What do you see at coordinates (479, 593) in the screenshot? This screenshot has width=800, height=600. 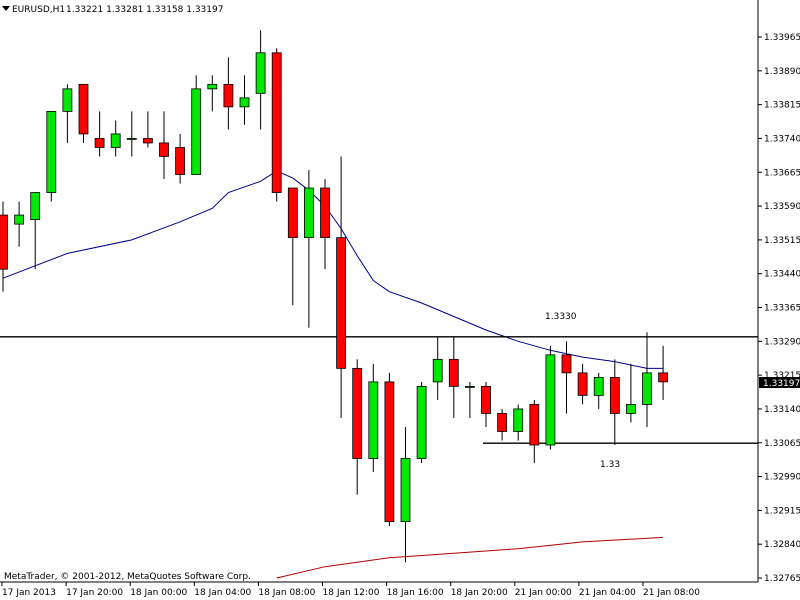 I see `time-tick-label: 18 Jan 20:00` at bounding box center [479, 593].